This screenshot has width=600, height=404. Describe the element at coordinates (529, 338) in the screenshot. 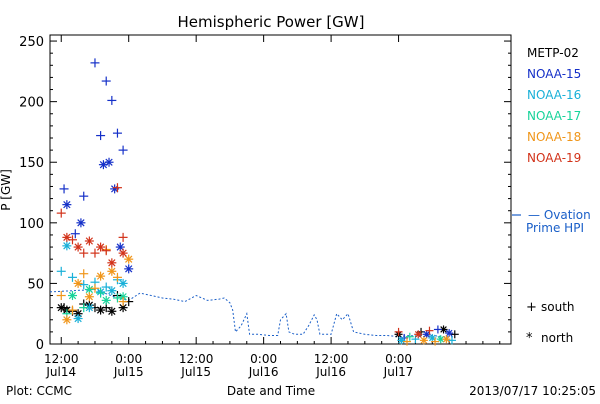

I see `marker-legend-symbol: *` at that location.